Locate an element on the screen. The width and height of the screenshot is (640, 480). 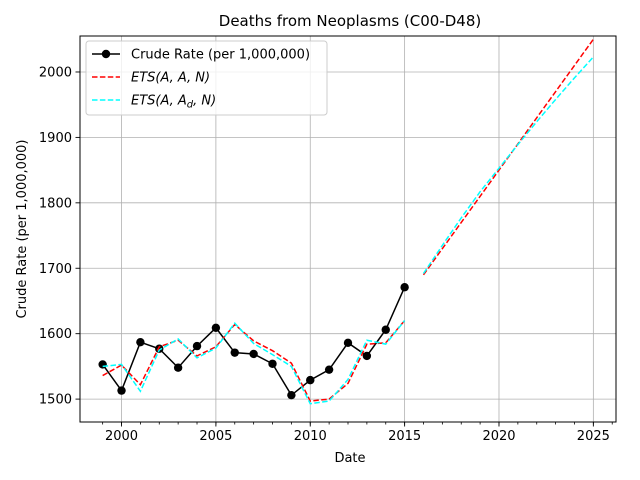
legend-label-2: ETS(A, Ad, N) is located at coordinates (173, 102).